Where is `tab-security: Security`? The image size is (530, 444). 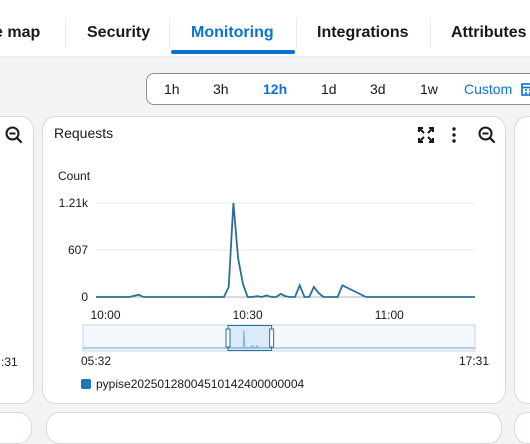
tab-security: Security is located at coordinates (119, 32).